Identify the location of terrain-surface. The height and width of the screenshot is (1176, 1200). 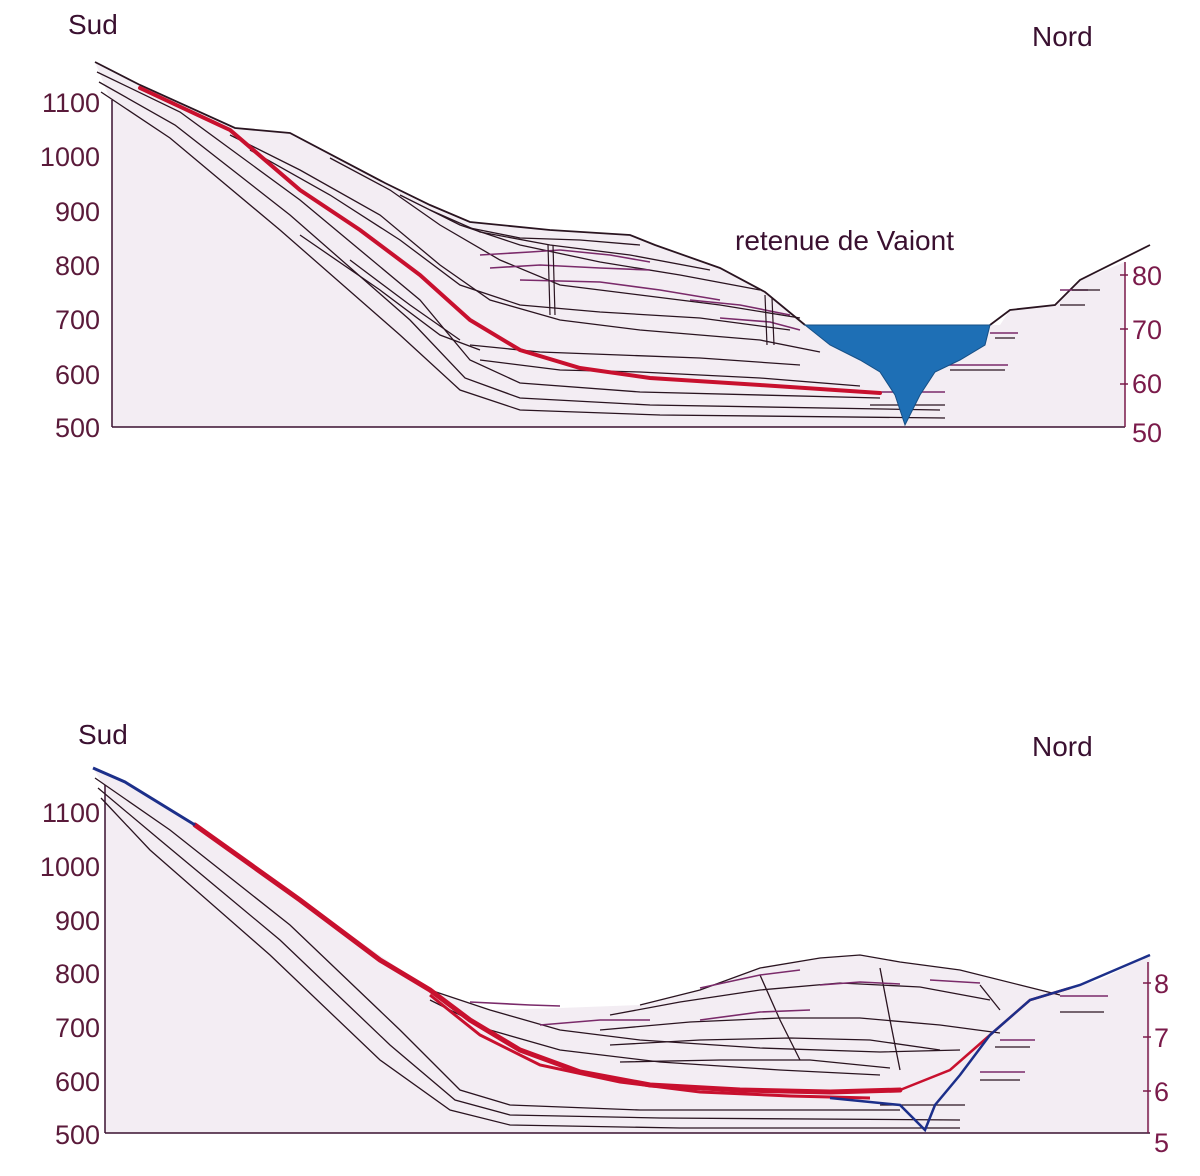
(450, 193).